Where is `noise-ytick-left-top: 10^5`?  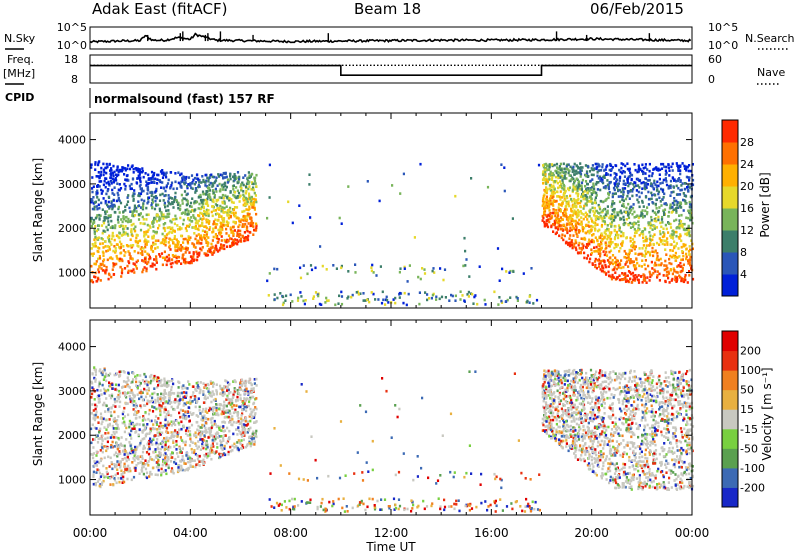
noise-ytick-left-top: 10^5 is located at coordinates (72, 27).